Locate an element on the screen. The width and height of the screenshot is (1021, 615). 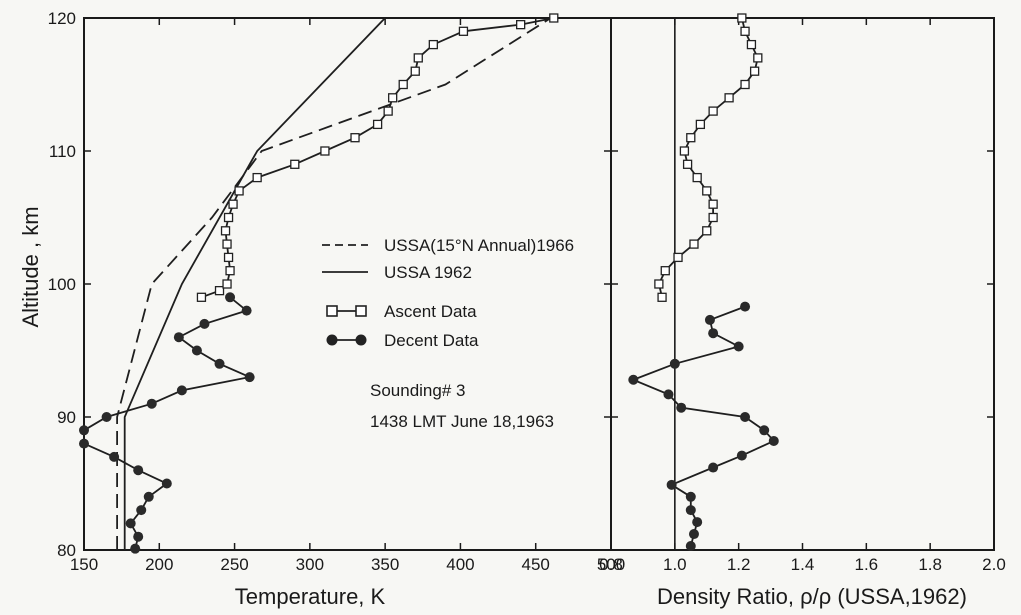
x-tick-label: 300 is located at coordinates (310, 564).